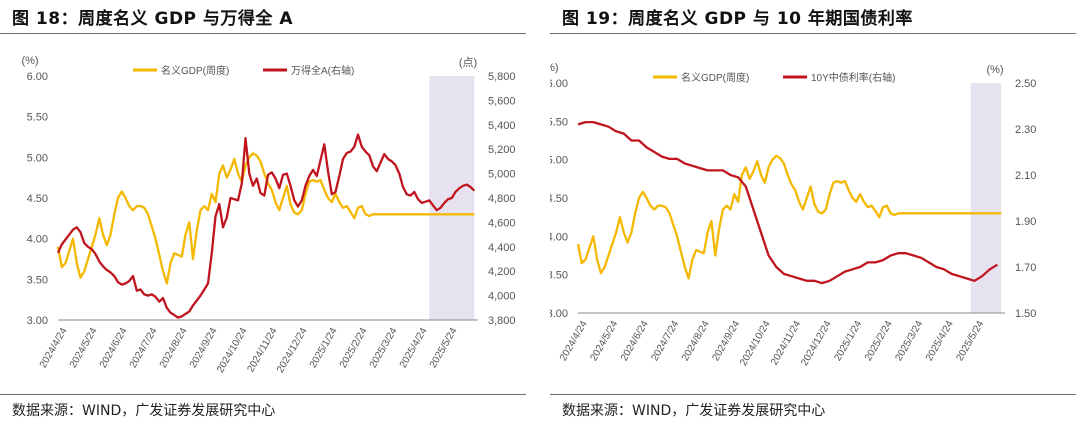 The image size is (1080, 427). Describe the element at coordinates (1025, 268) in the screenshot. I see `right-tick-label: 1.70` at that location.